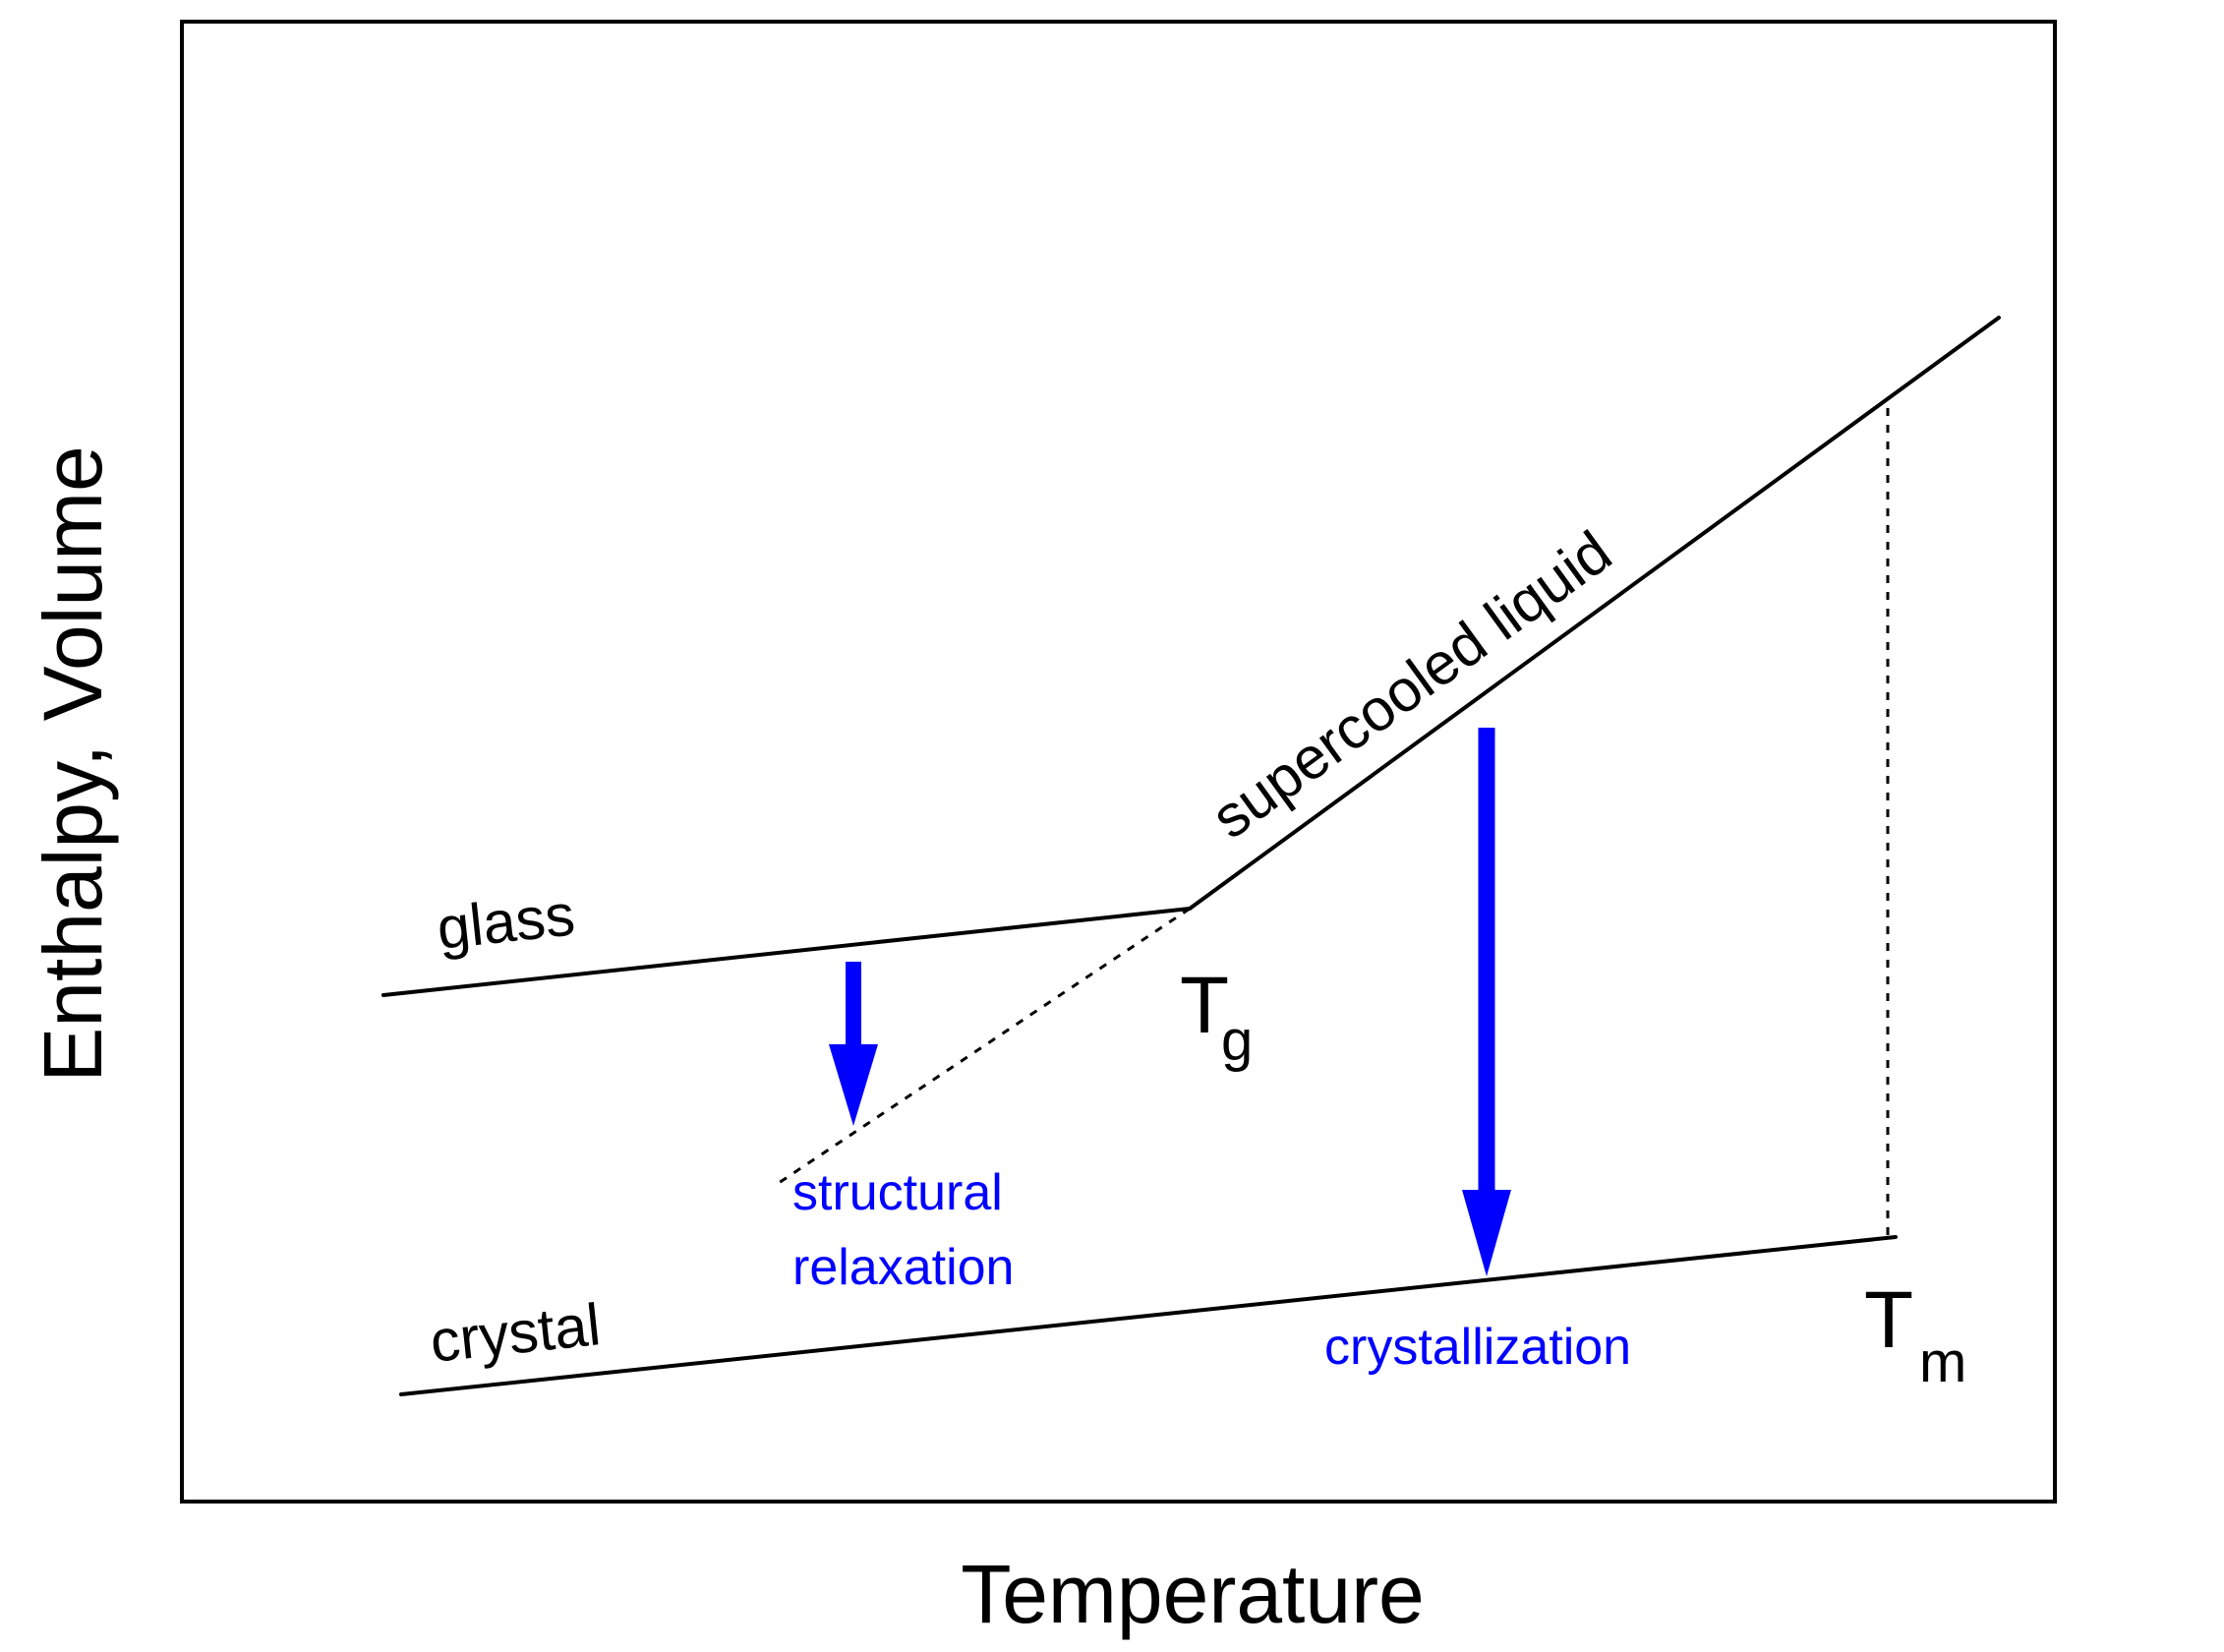 The width and height of the screenshot is (2224, 1652). I want to click on supercooled-liquid-line, so click(1595, 613).